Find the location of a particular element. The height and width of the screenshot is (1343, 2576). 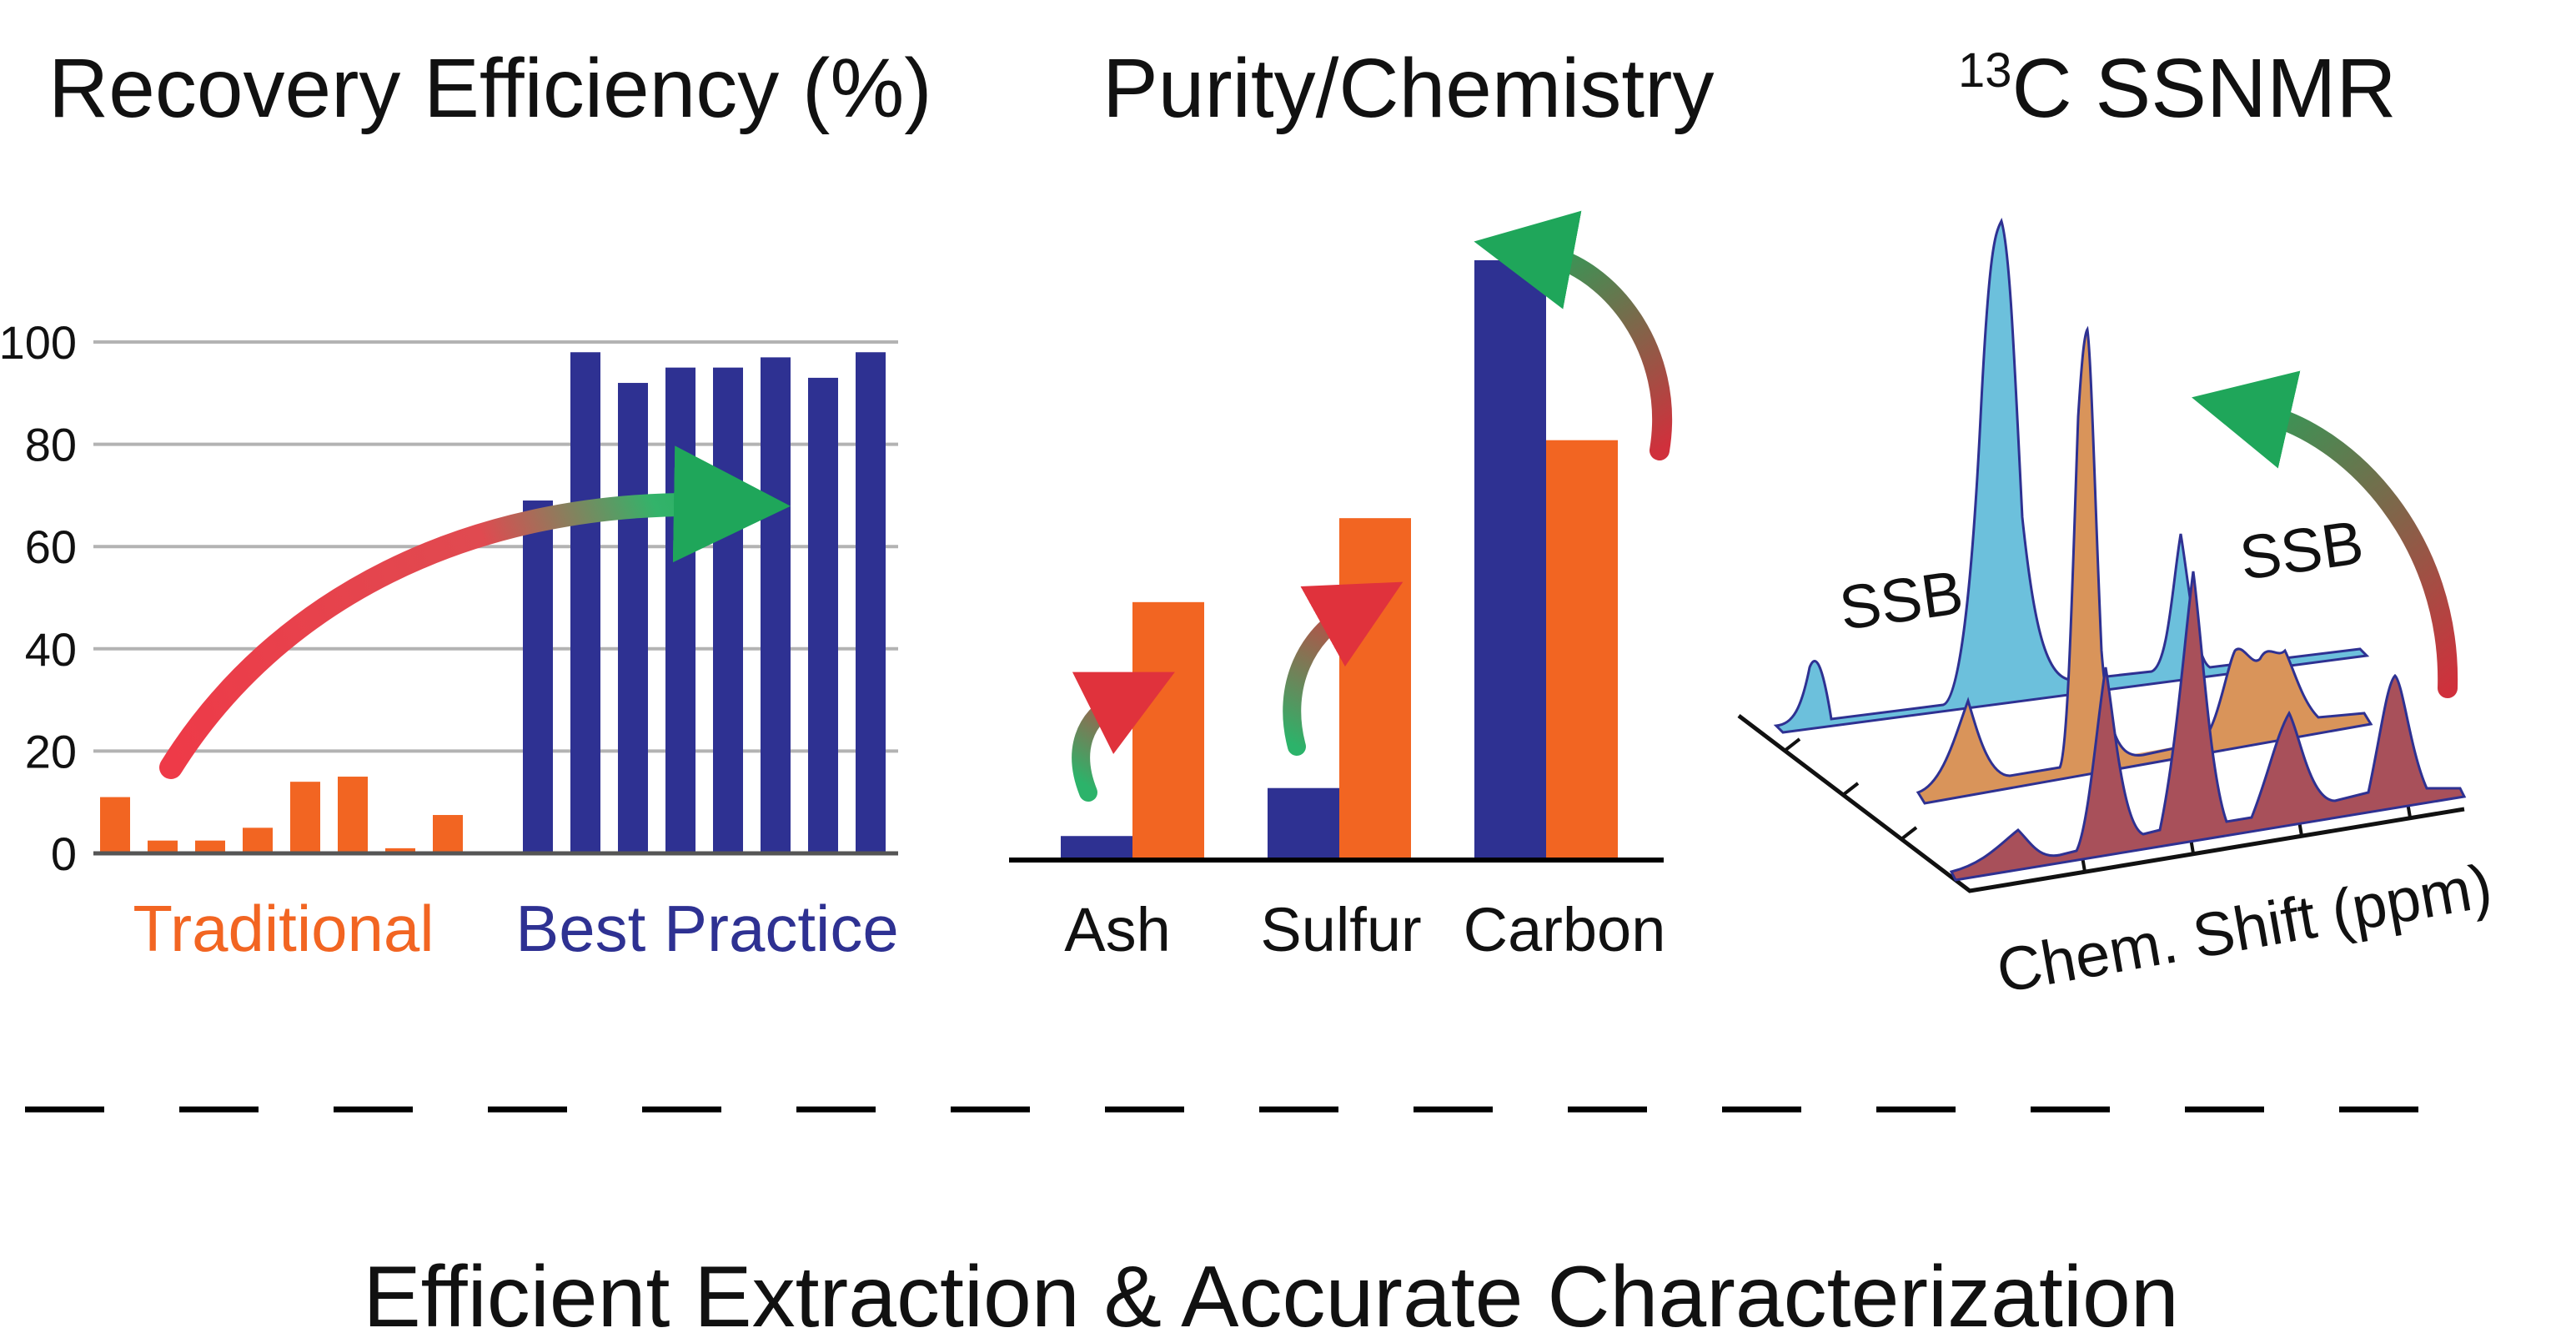

recovery-bars is located at coordinates (493, 603).